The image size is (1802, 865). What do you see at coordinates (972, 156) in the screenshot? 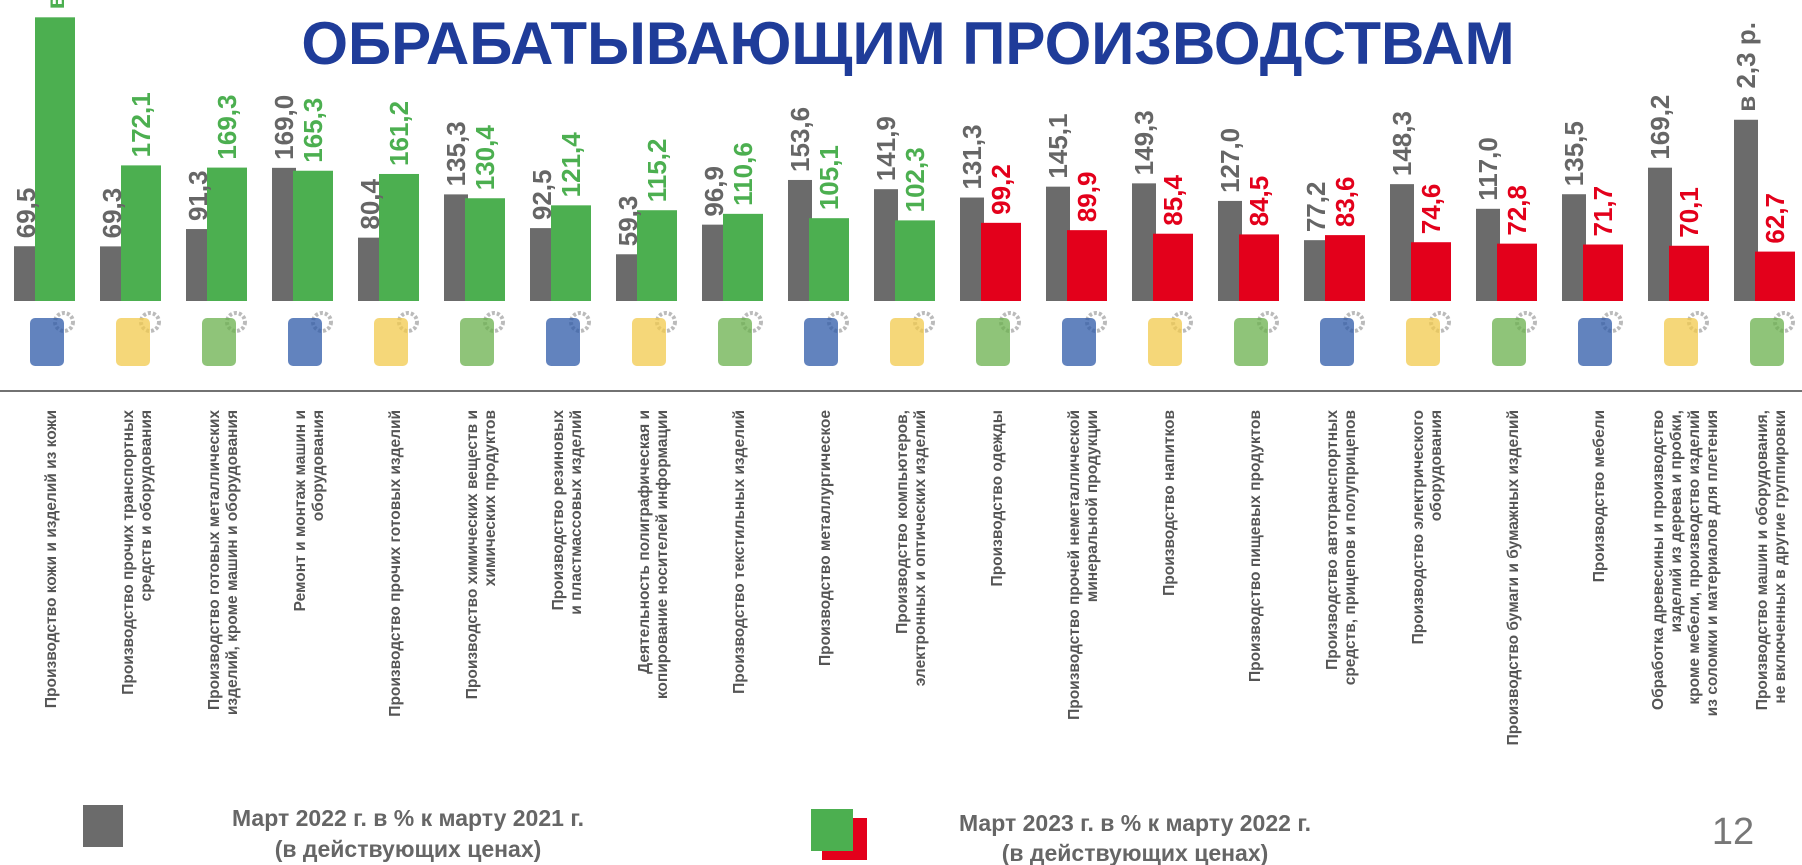
I see `data-label: 131,3` at bounding box center [972, 156].